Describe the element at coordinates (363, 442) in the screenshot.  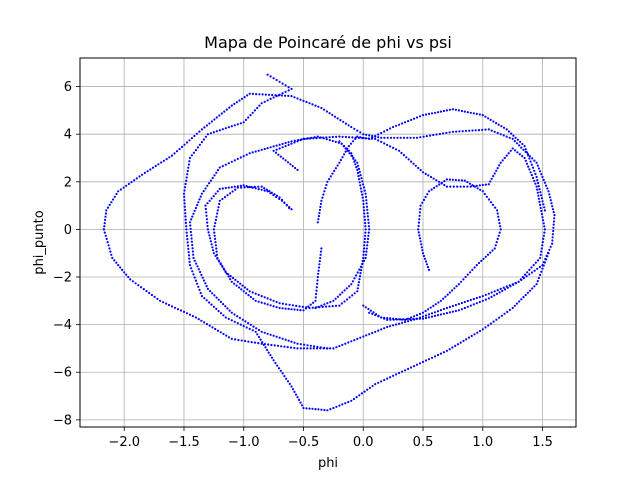
I see `x-tick-label: 0.0` at that location.